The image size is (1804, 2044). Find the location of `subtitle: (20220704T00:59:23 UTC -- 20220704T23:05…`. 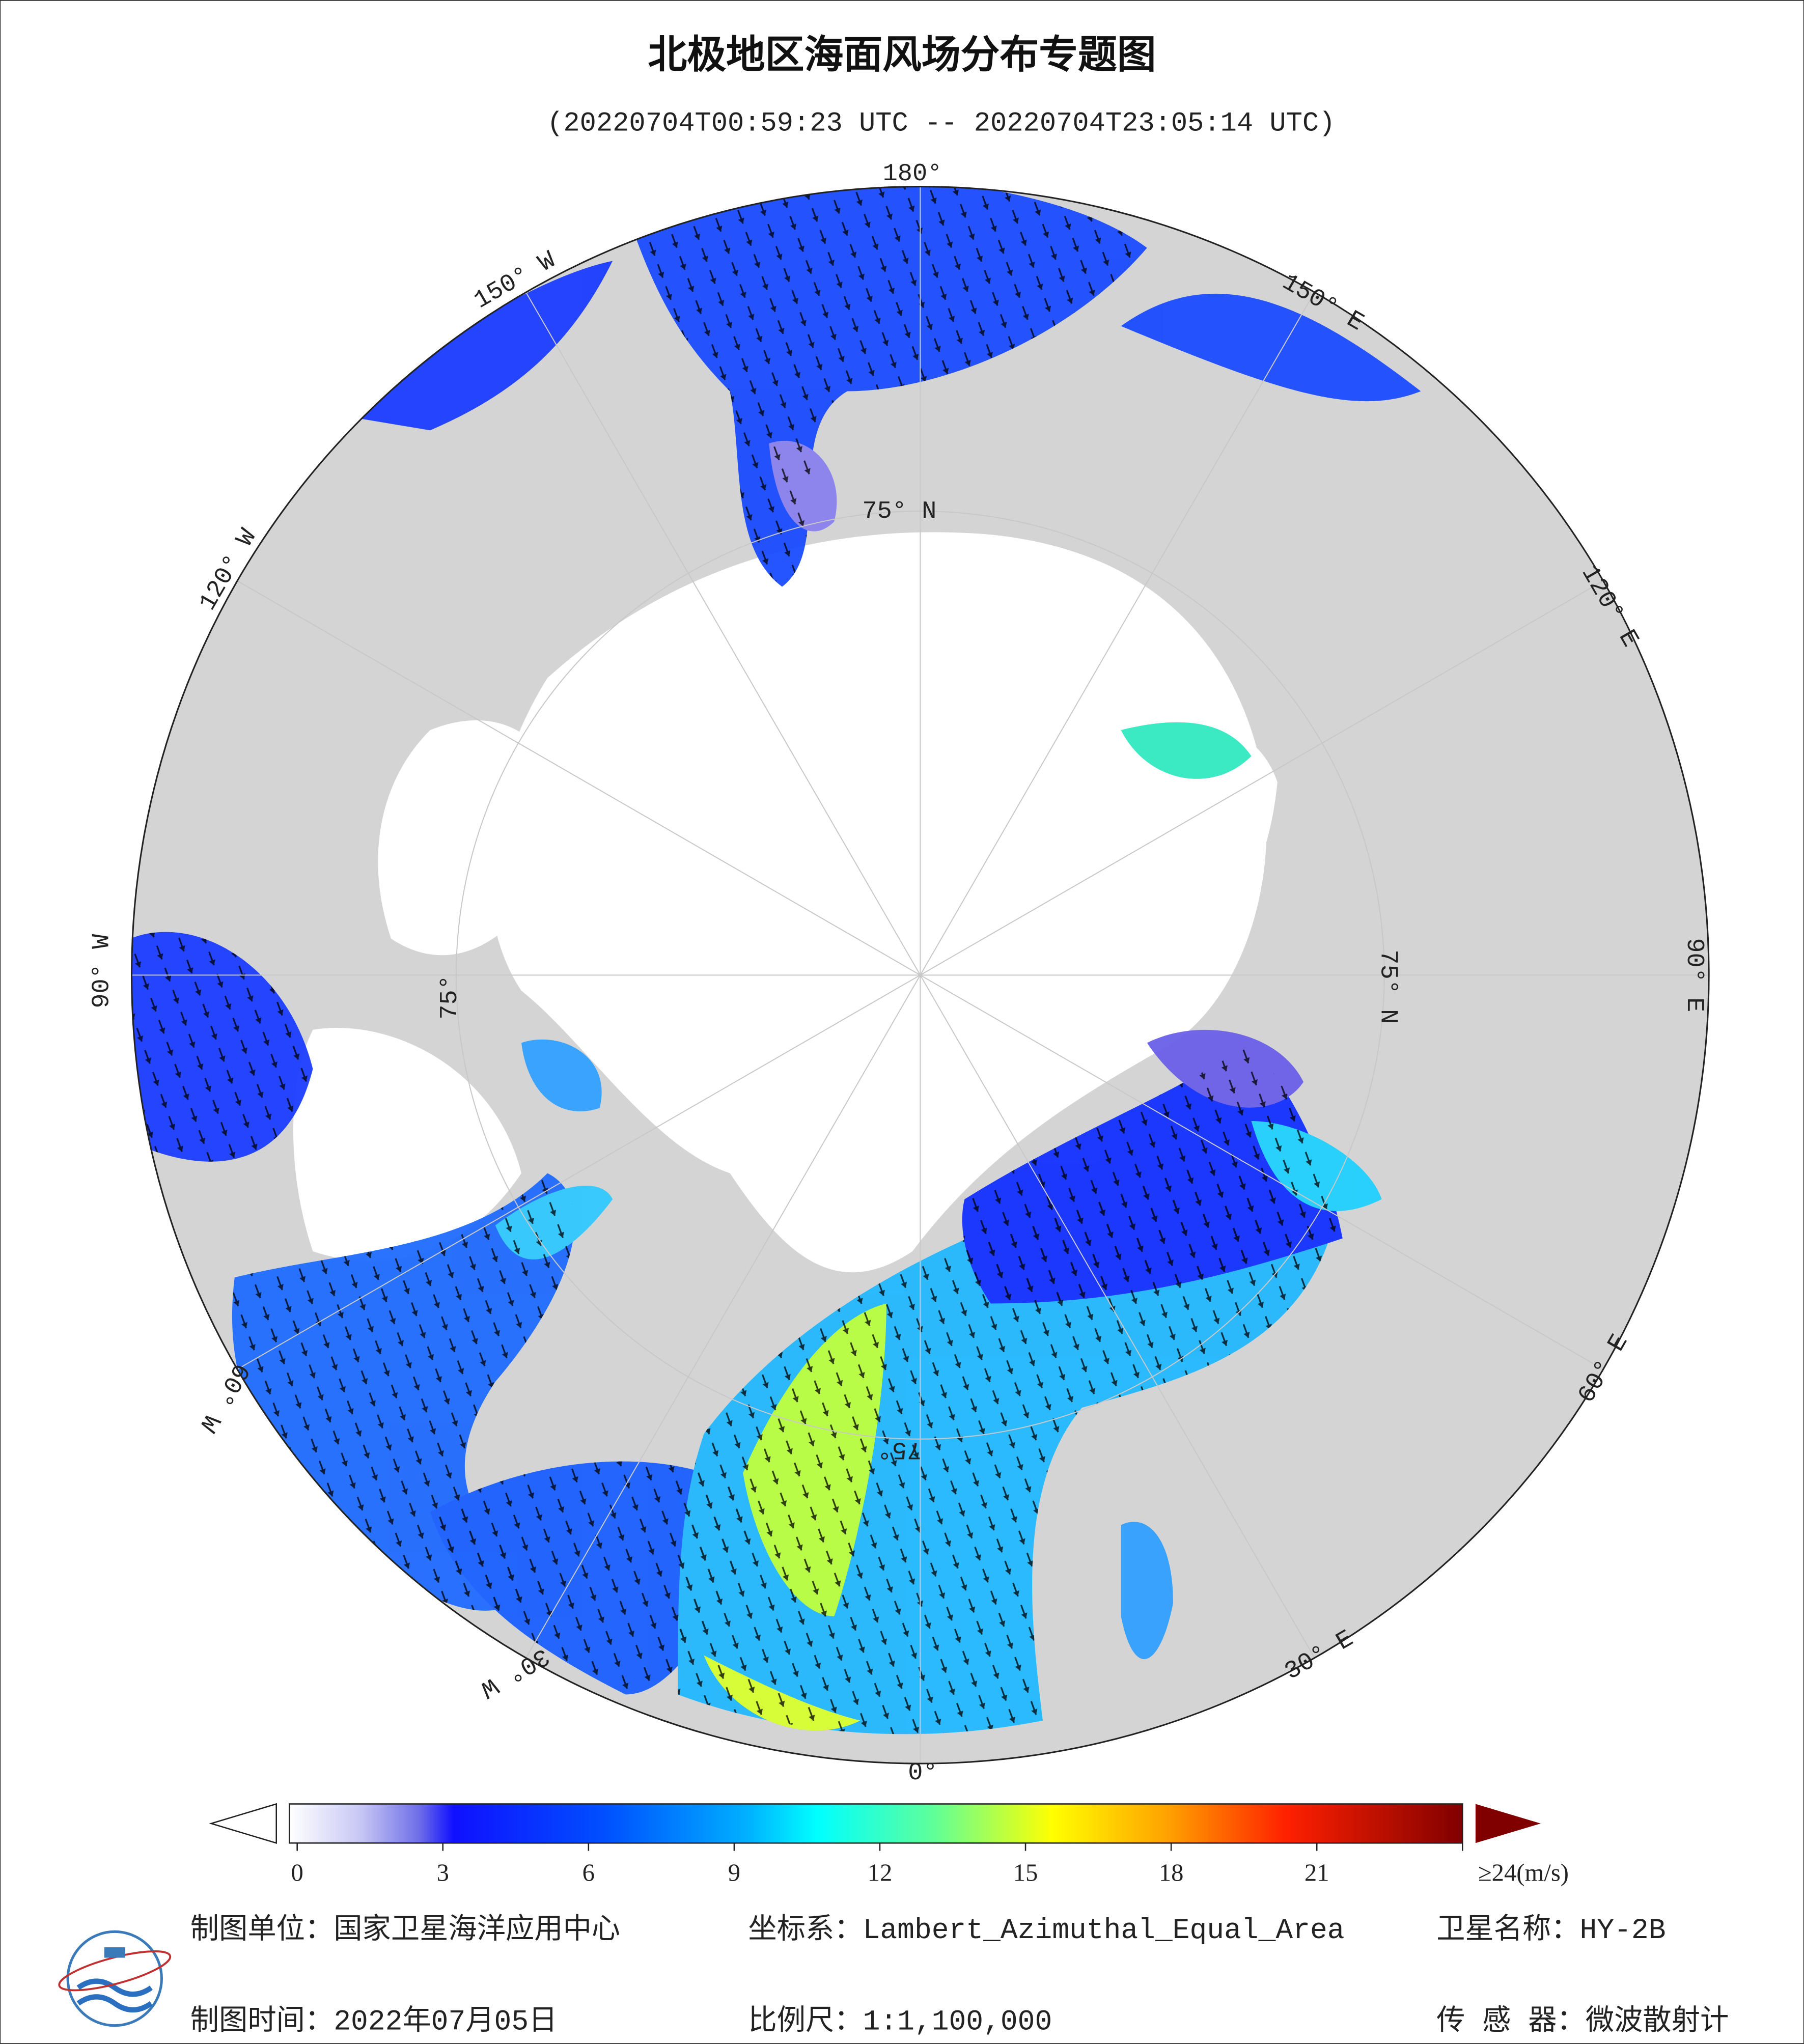

subtitle: (20220704T00:59:23 UTC -- 20220704T23:05… is located at coordinates (941, 123).